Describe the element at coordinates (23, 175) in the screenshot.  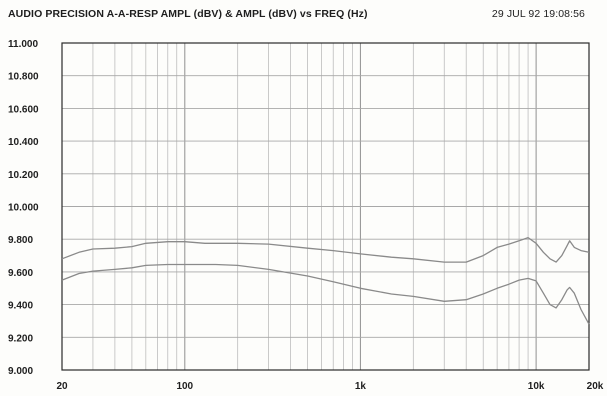
I see `y-tick-label: 10.200` at that location.